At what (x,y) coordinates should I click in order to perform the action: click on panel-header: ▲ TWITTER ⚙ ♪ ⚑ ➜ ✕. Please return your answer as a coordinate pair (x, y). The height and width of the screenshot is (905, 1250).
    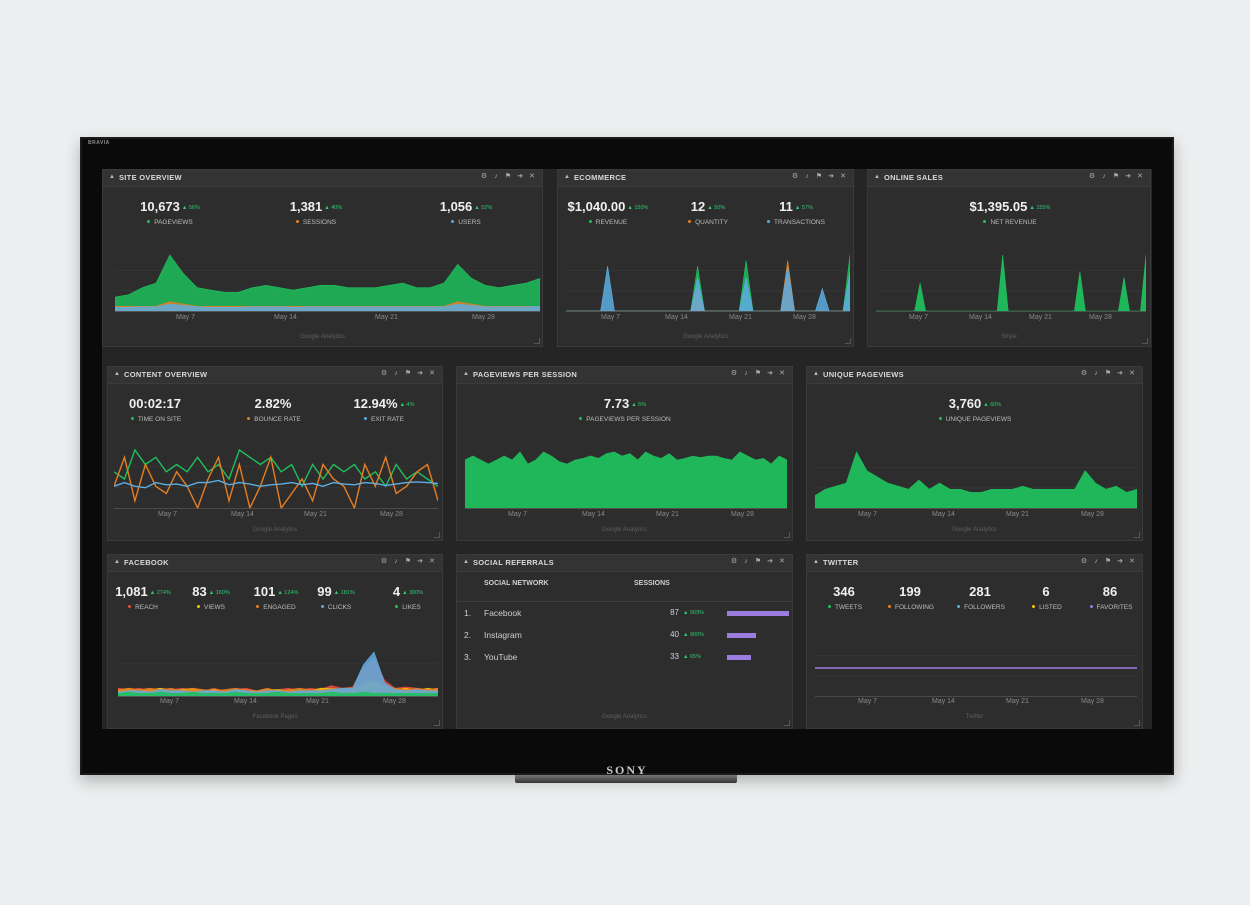
    Looking at the image, I should click on (974, 563).